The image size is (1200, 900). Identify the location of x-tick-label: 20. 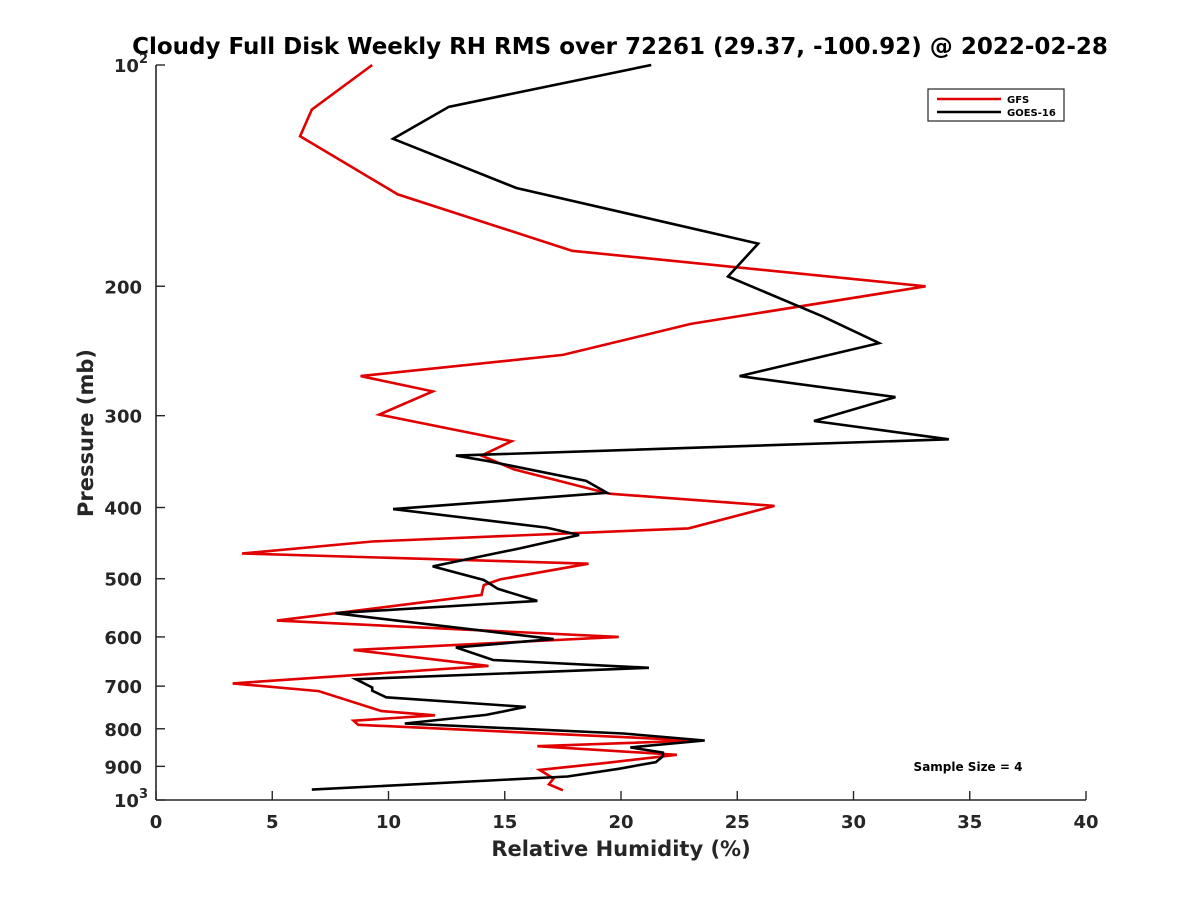
(620, 822).